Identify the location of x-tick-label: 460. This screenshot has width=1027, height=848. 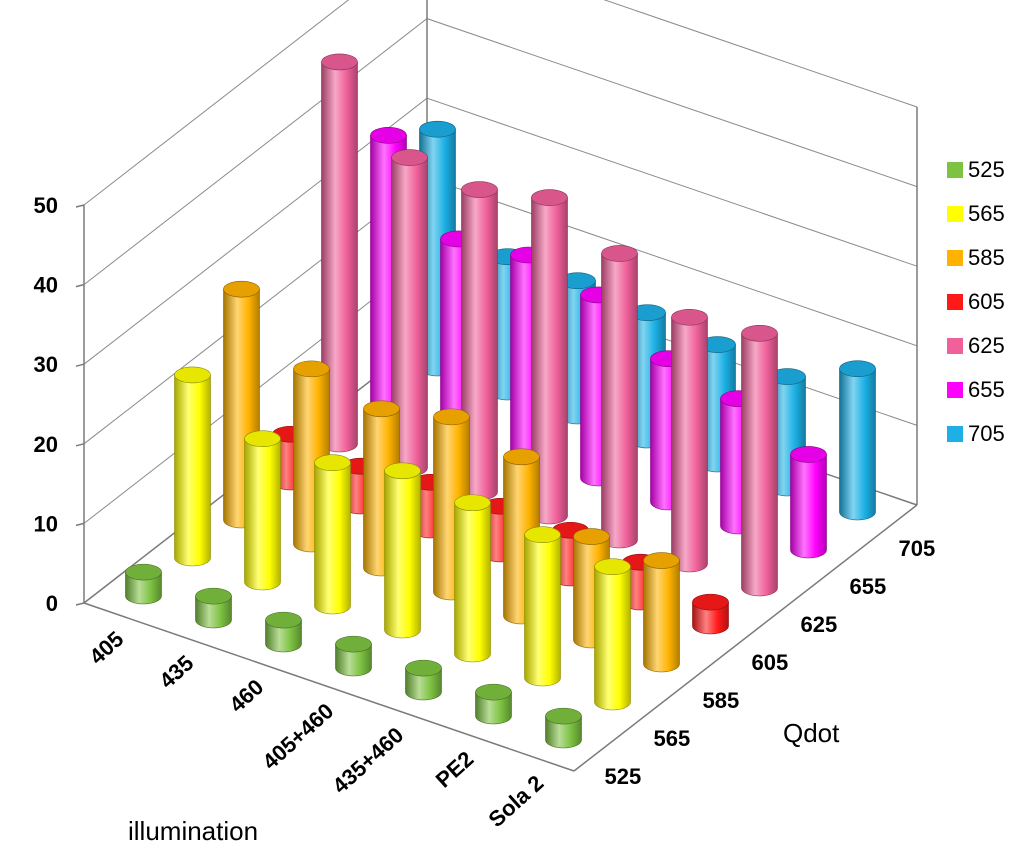
(246, 695).